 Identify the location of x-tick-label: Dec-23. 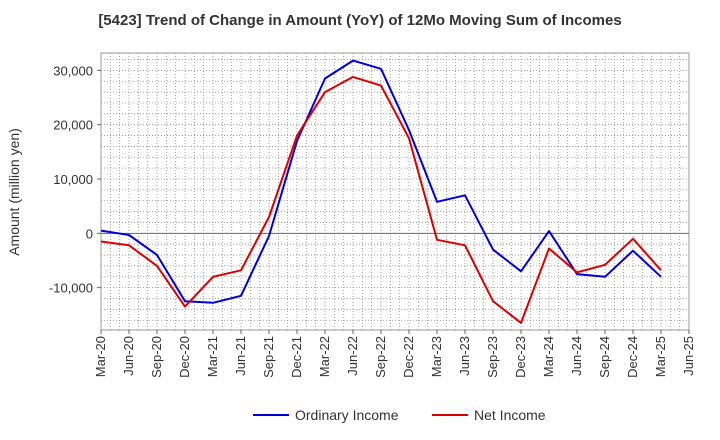
(520, 357).